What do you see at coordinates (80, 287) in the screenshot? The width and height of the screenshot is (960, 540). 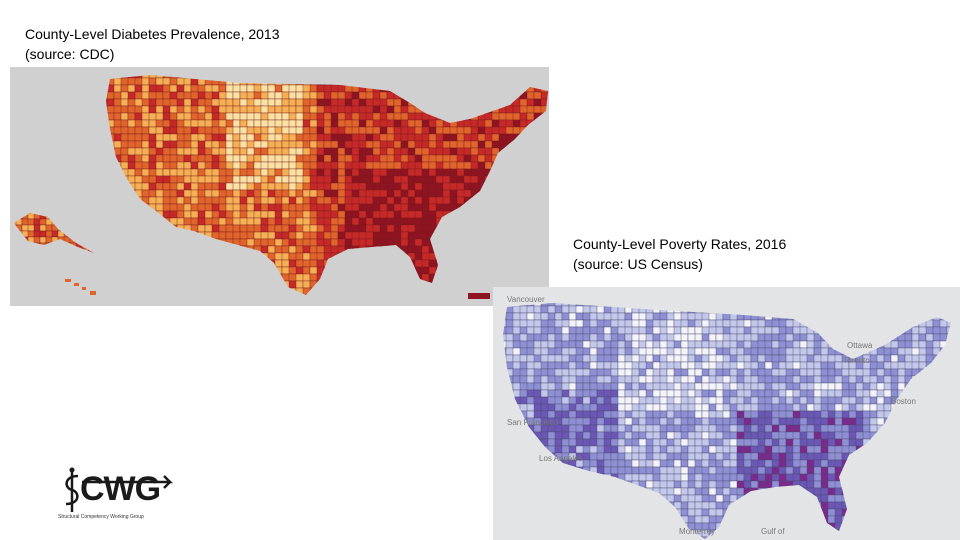 I see `hawaii-islands` at bounding box center [80, 287].